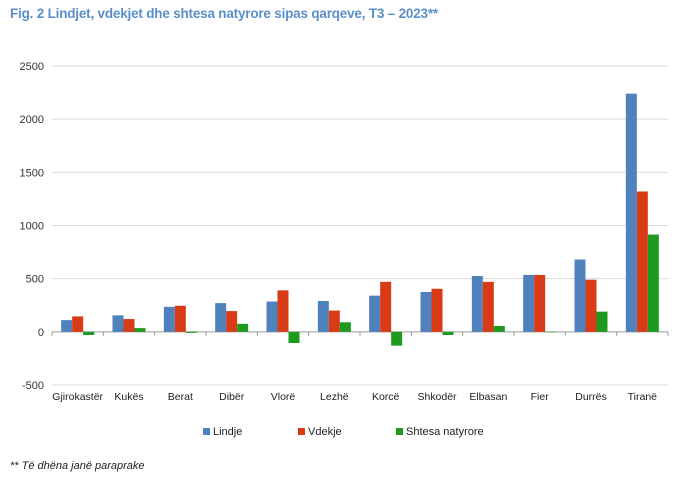  I want to click on y-axis-ticks: -500 0 500 1000 1500 2000 2500, so click(32, 226).